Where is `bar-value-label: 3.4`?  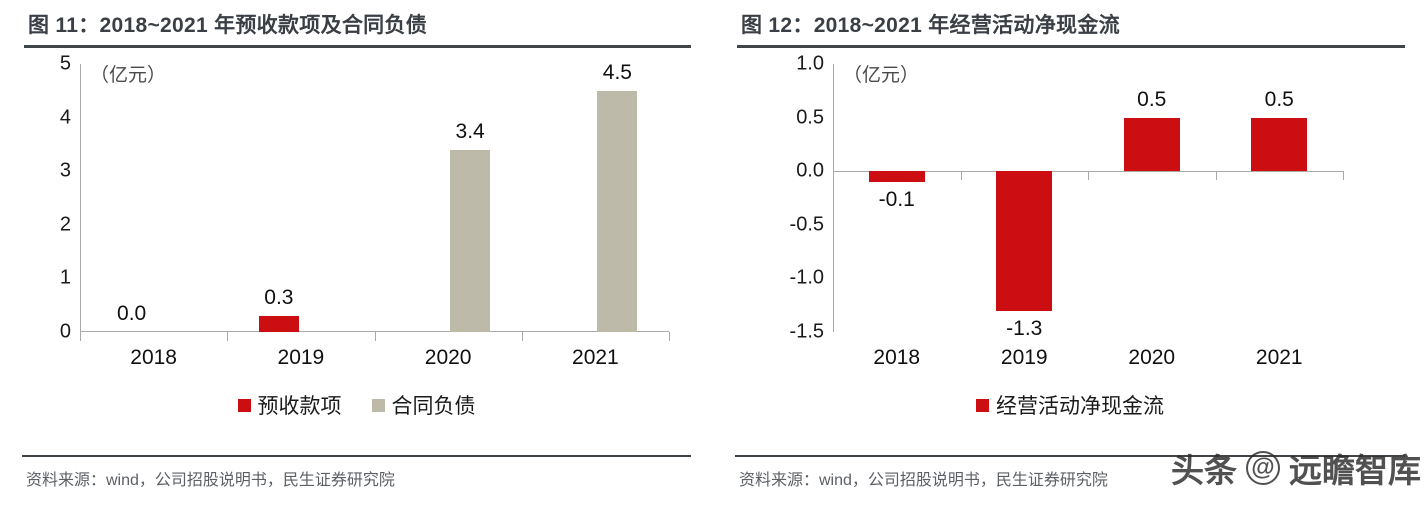 bar-value-label: 3.4 is located at coordinates (470, 131).